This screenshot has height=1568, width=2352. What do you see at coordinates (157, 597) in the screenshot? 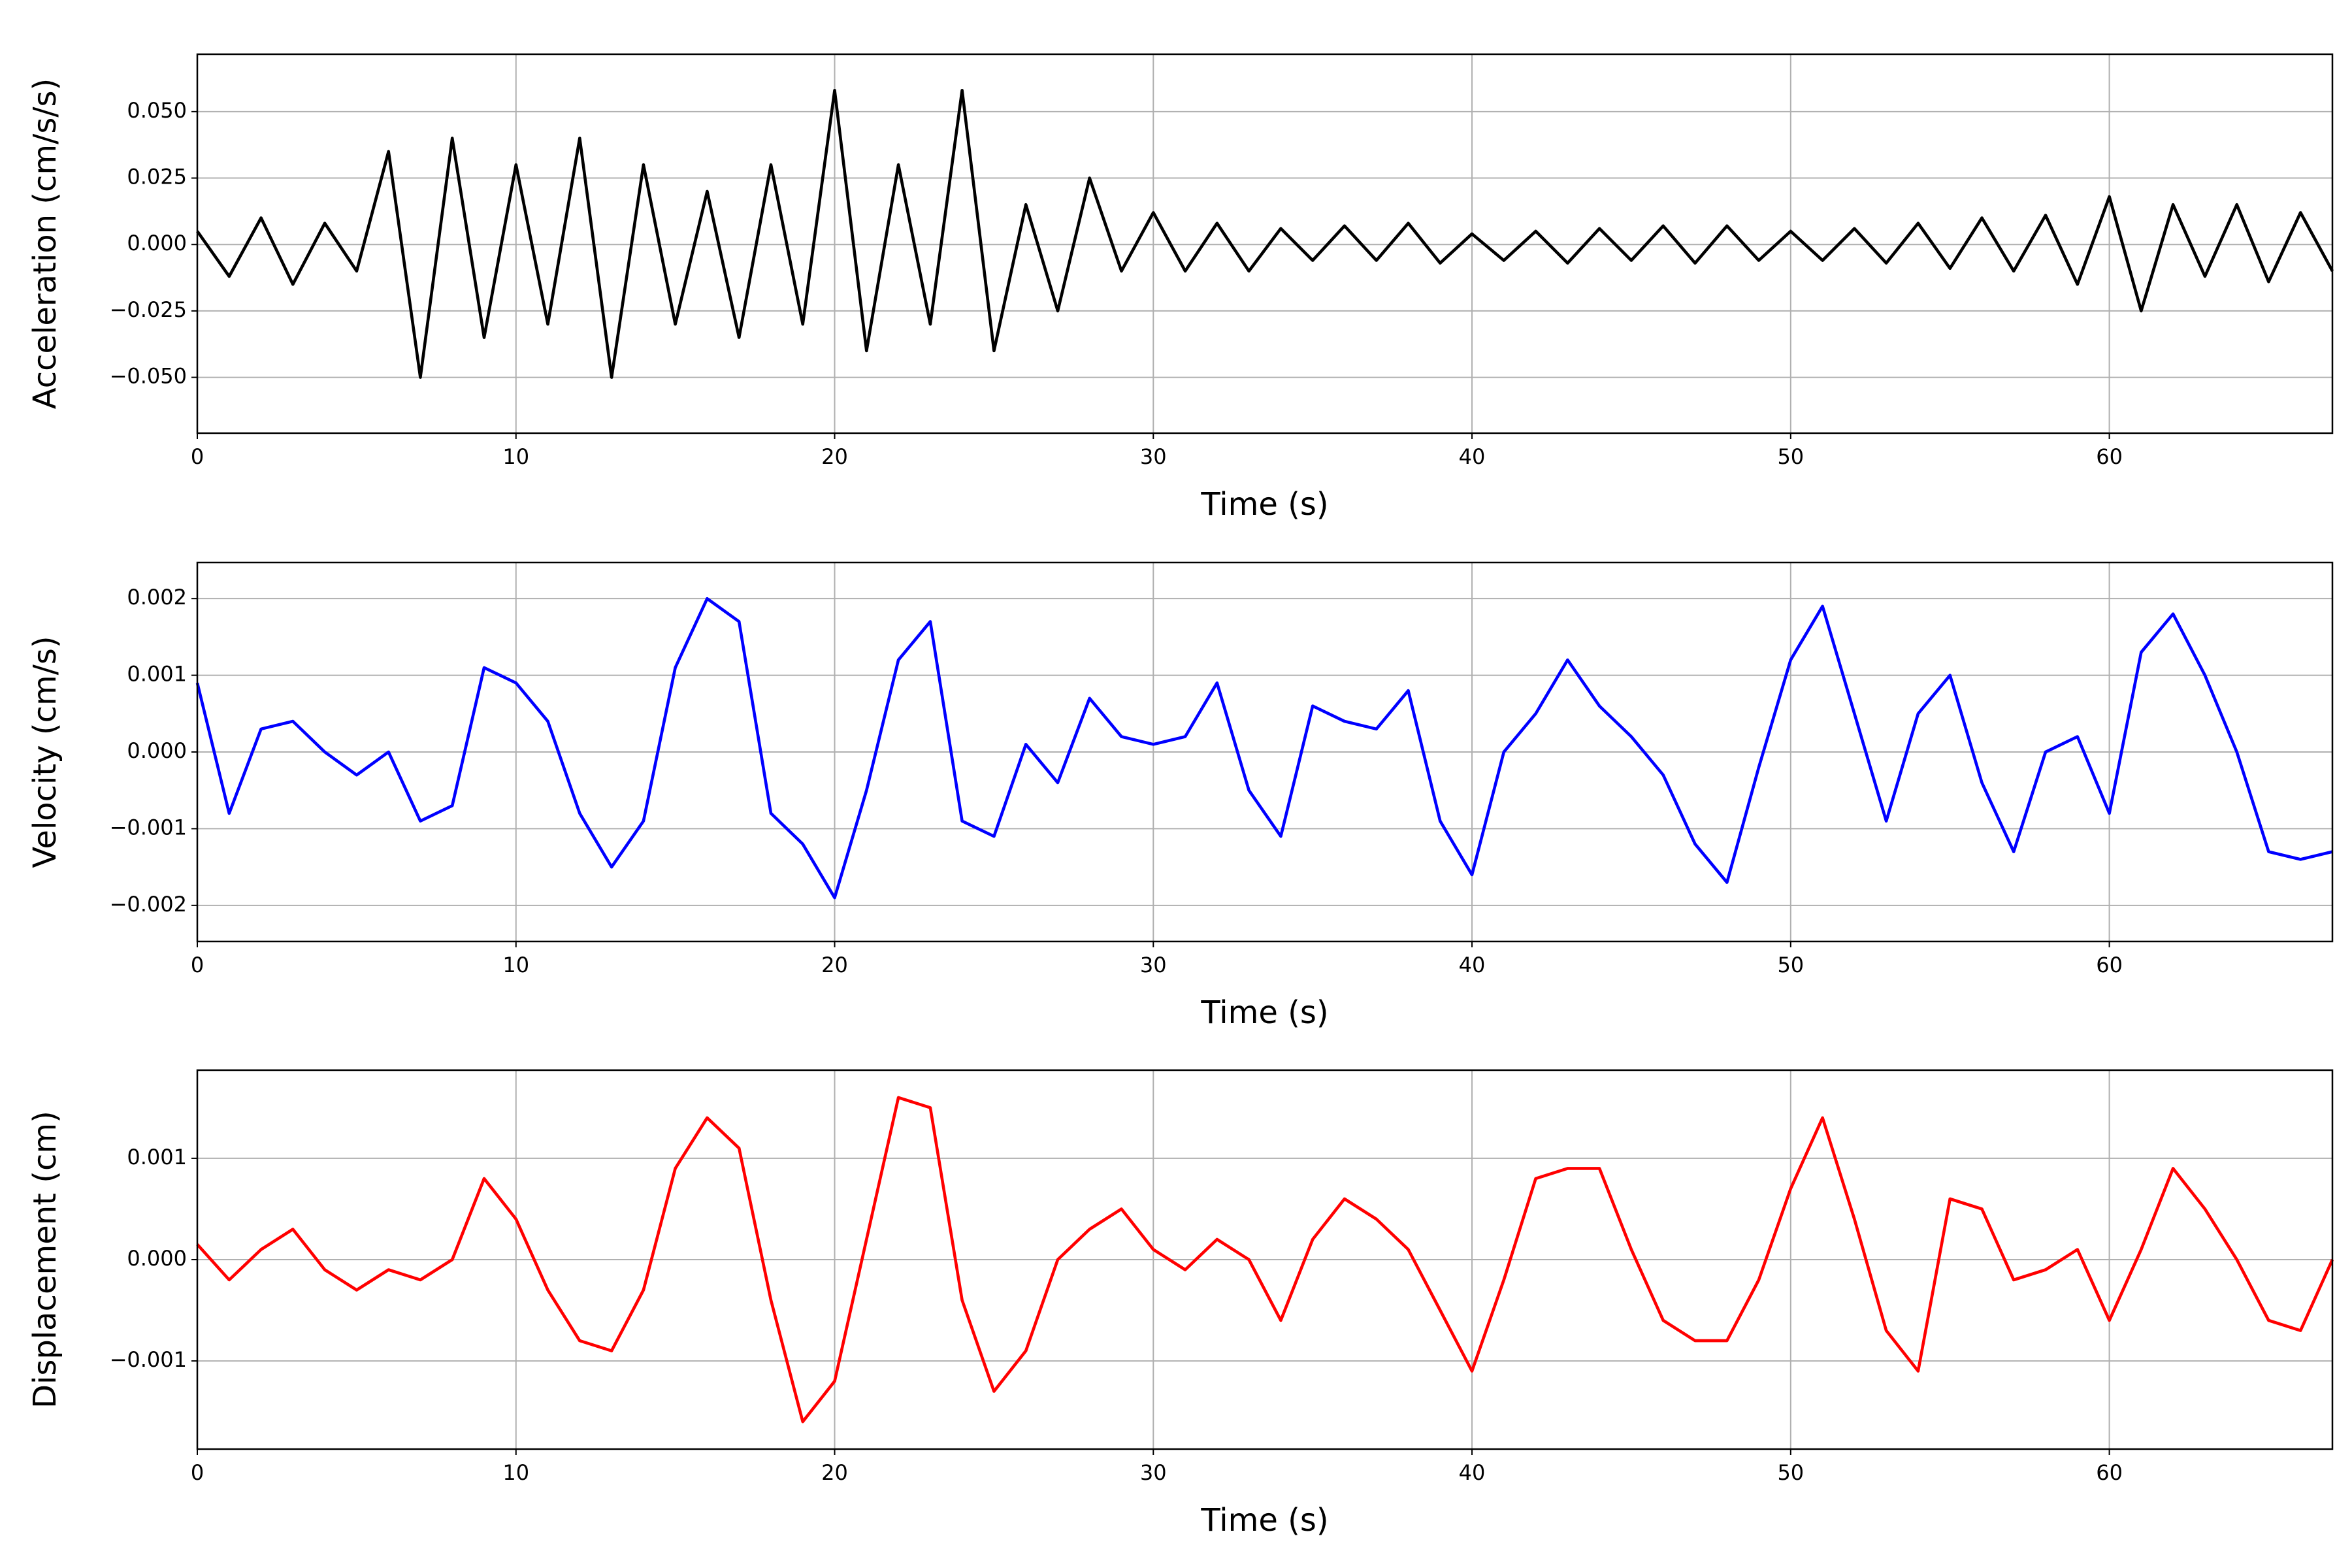
I see `y-tick-label: 0.002` at bounding box center [157, 597].